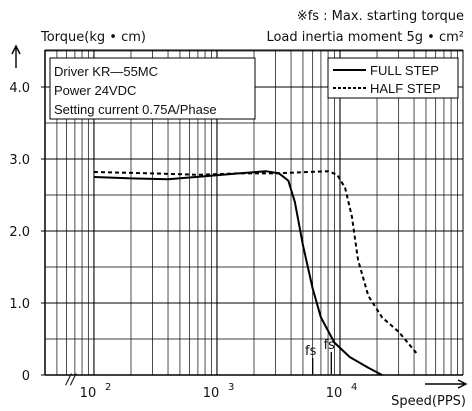 The width and height of the screenshot is (472, 411). Describe the element at coordinates (93, 37) in the screenshot. I see `y-axis-label: Torque(kg • cm)` at that location.